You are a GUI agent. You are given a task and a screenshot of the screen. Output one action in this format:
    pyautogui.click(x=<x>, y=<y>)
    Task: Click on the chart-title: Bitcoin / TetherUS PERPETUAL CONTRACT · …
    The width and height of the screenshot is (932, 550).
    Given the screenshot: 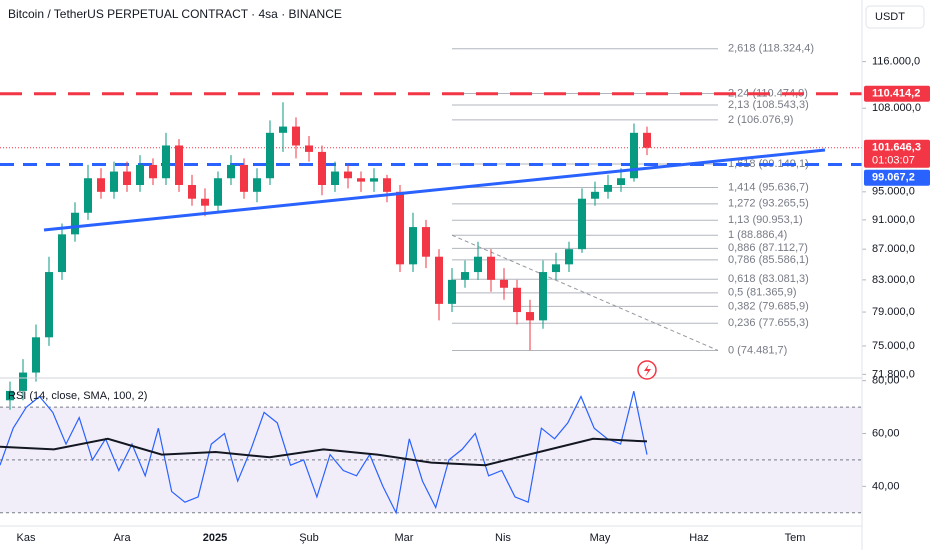 What is the action you would take?
    pyautogui.click(x=175, y=14)
    